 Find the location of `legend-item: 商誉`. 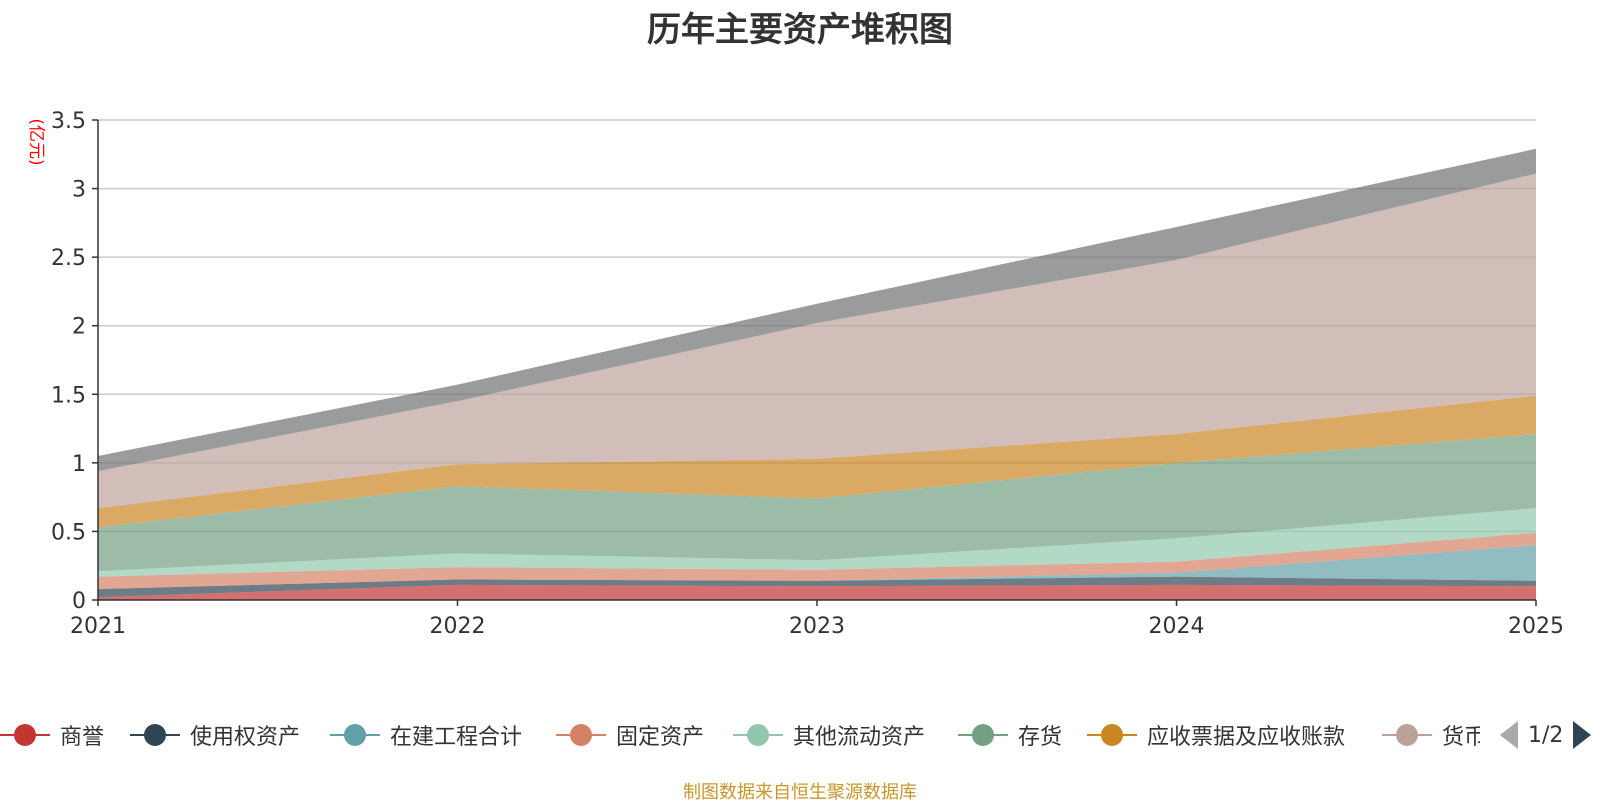

legend-item: 商誉 is located at coordinates (52, 735).